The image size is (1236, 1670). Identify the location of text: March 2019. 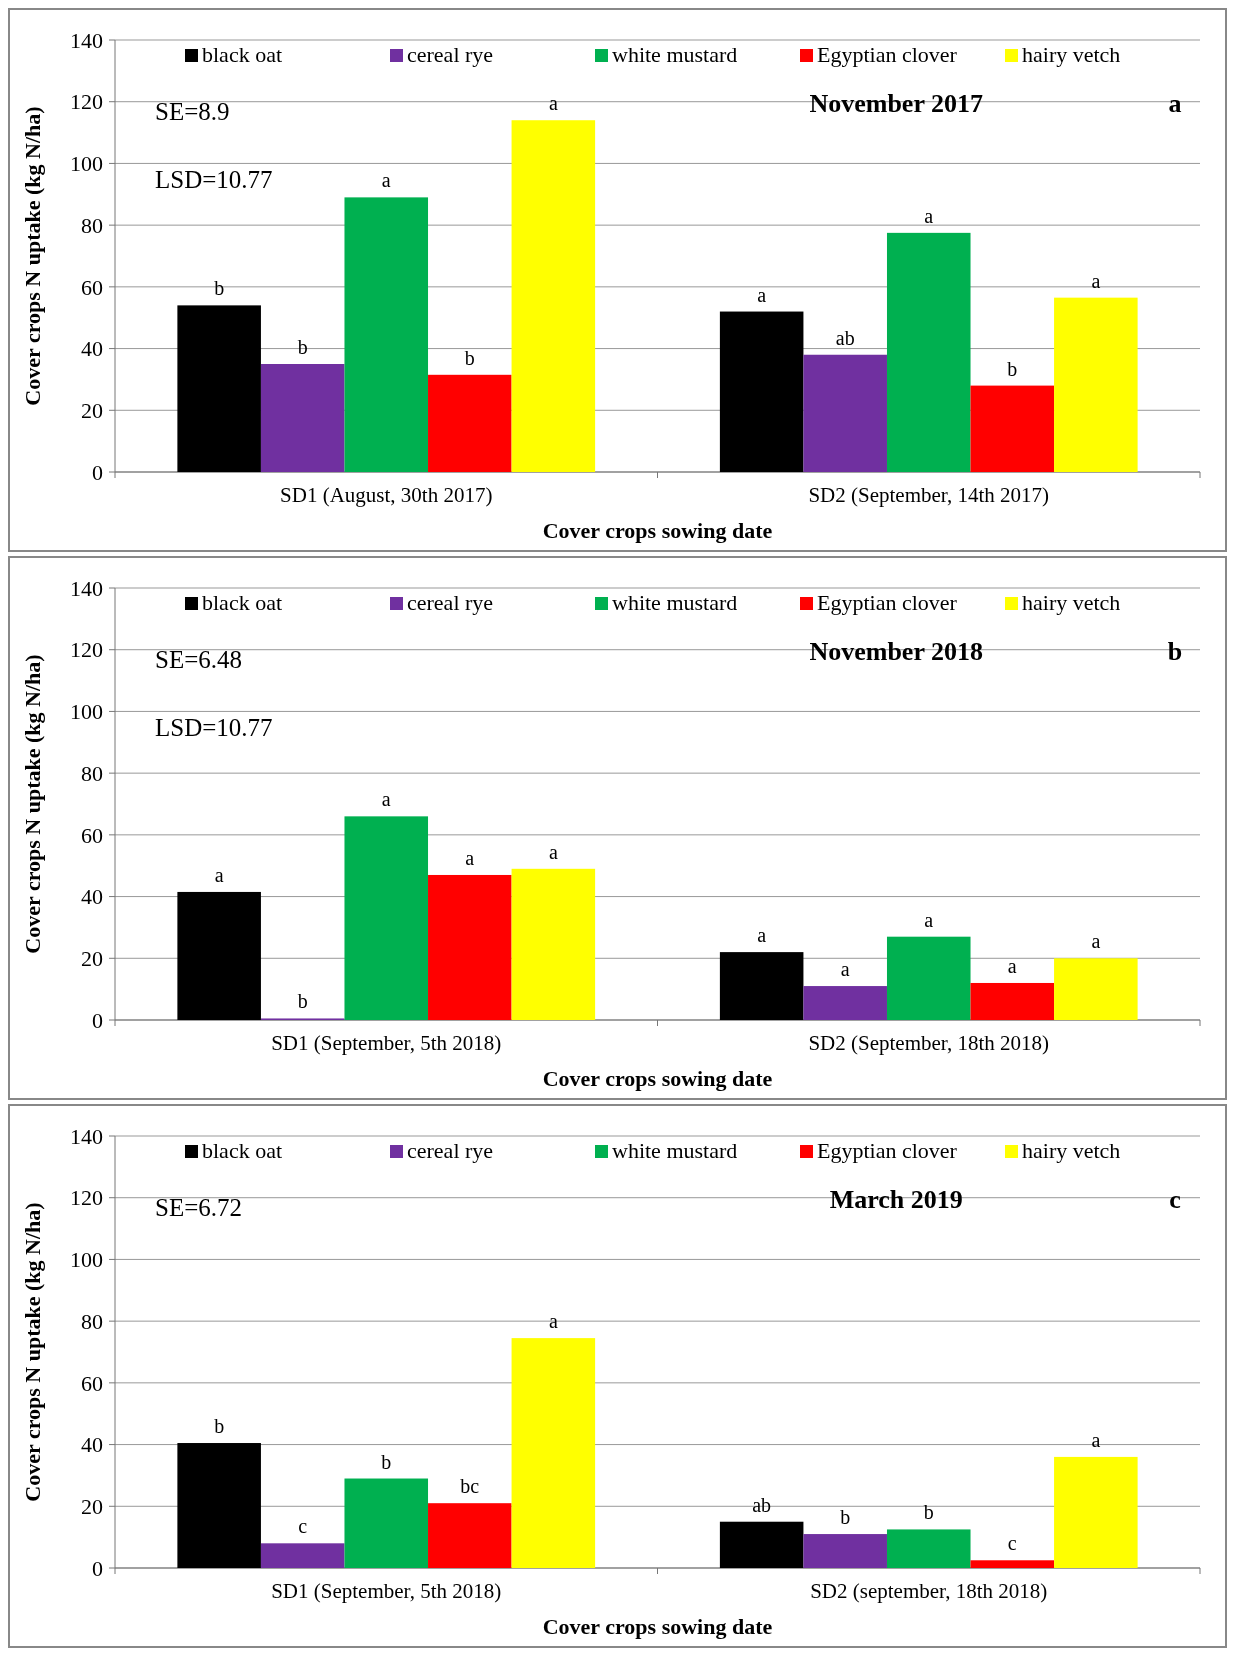
(896, 1199).